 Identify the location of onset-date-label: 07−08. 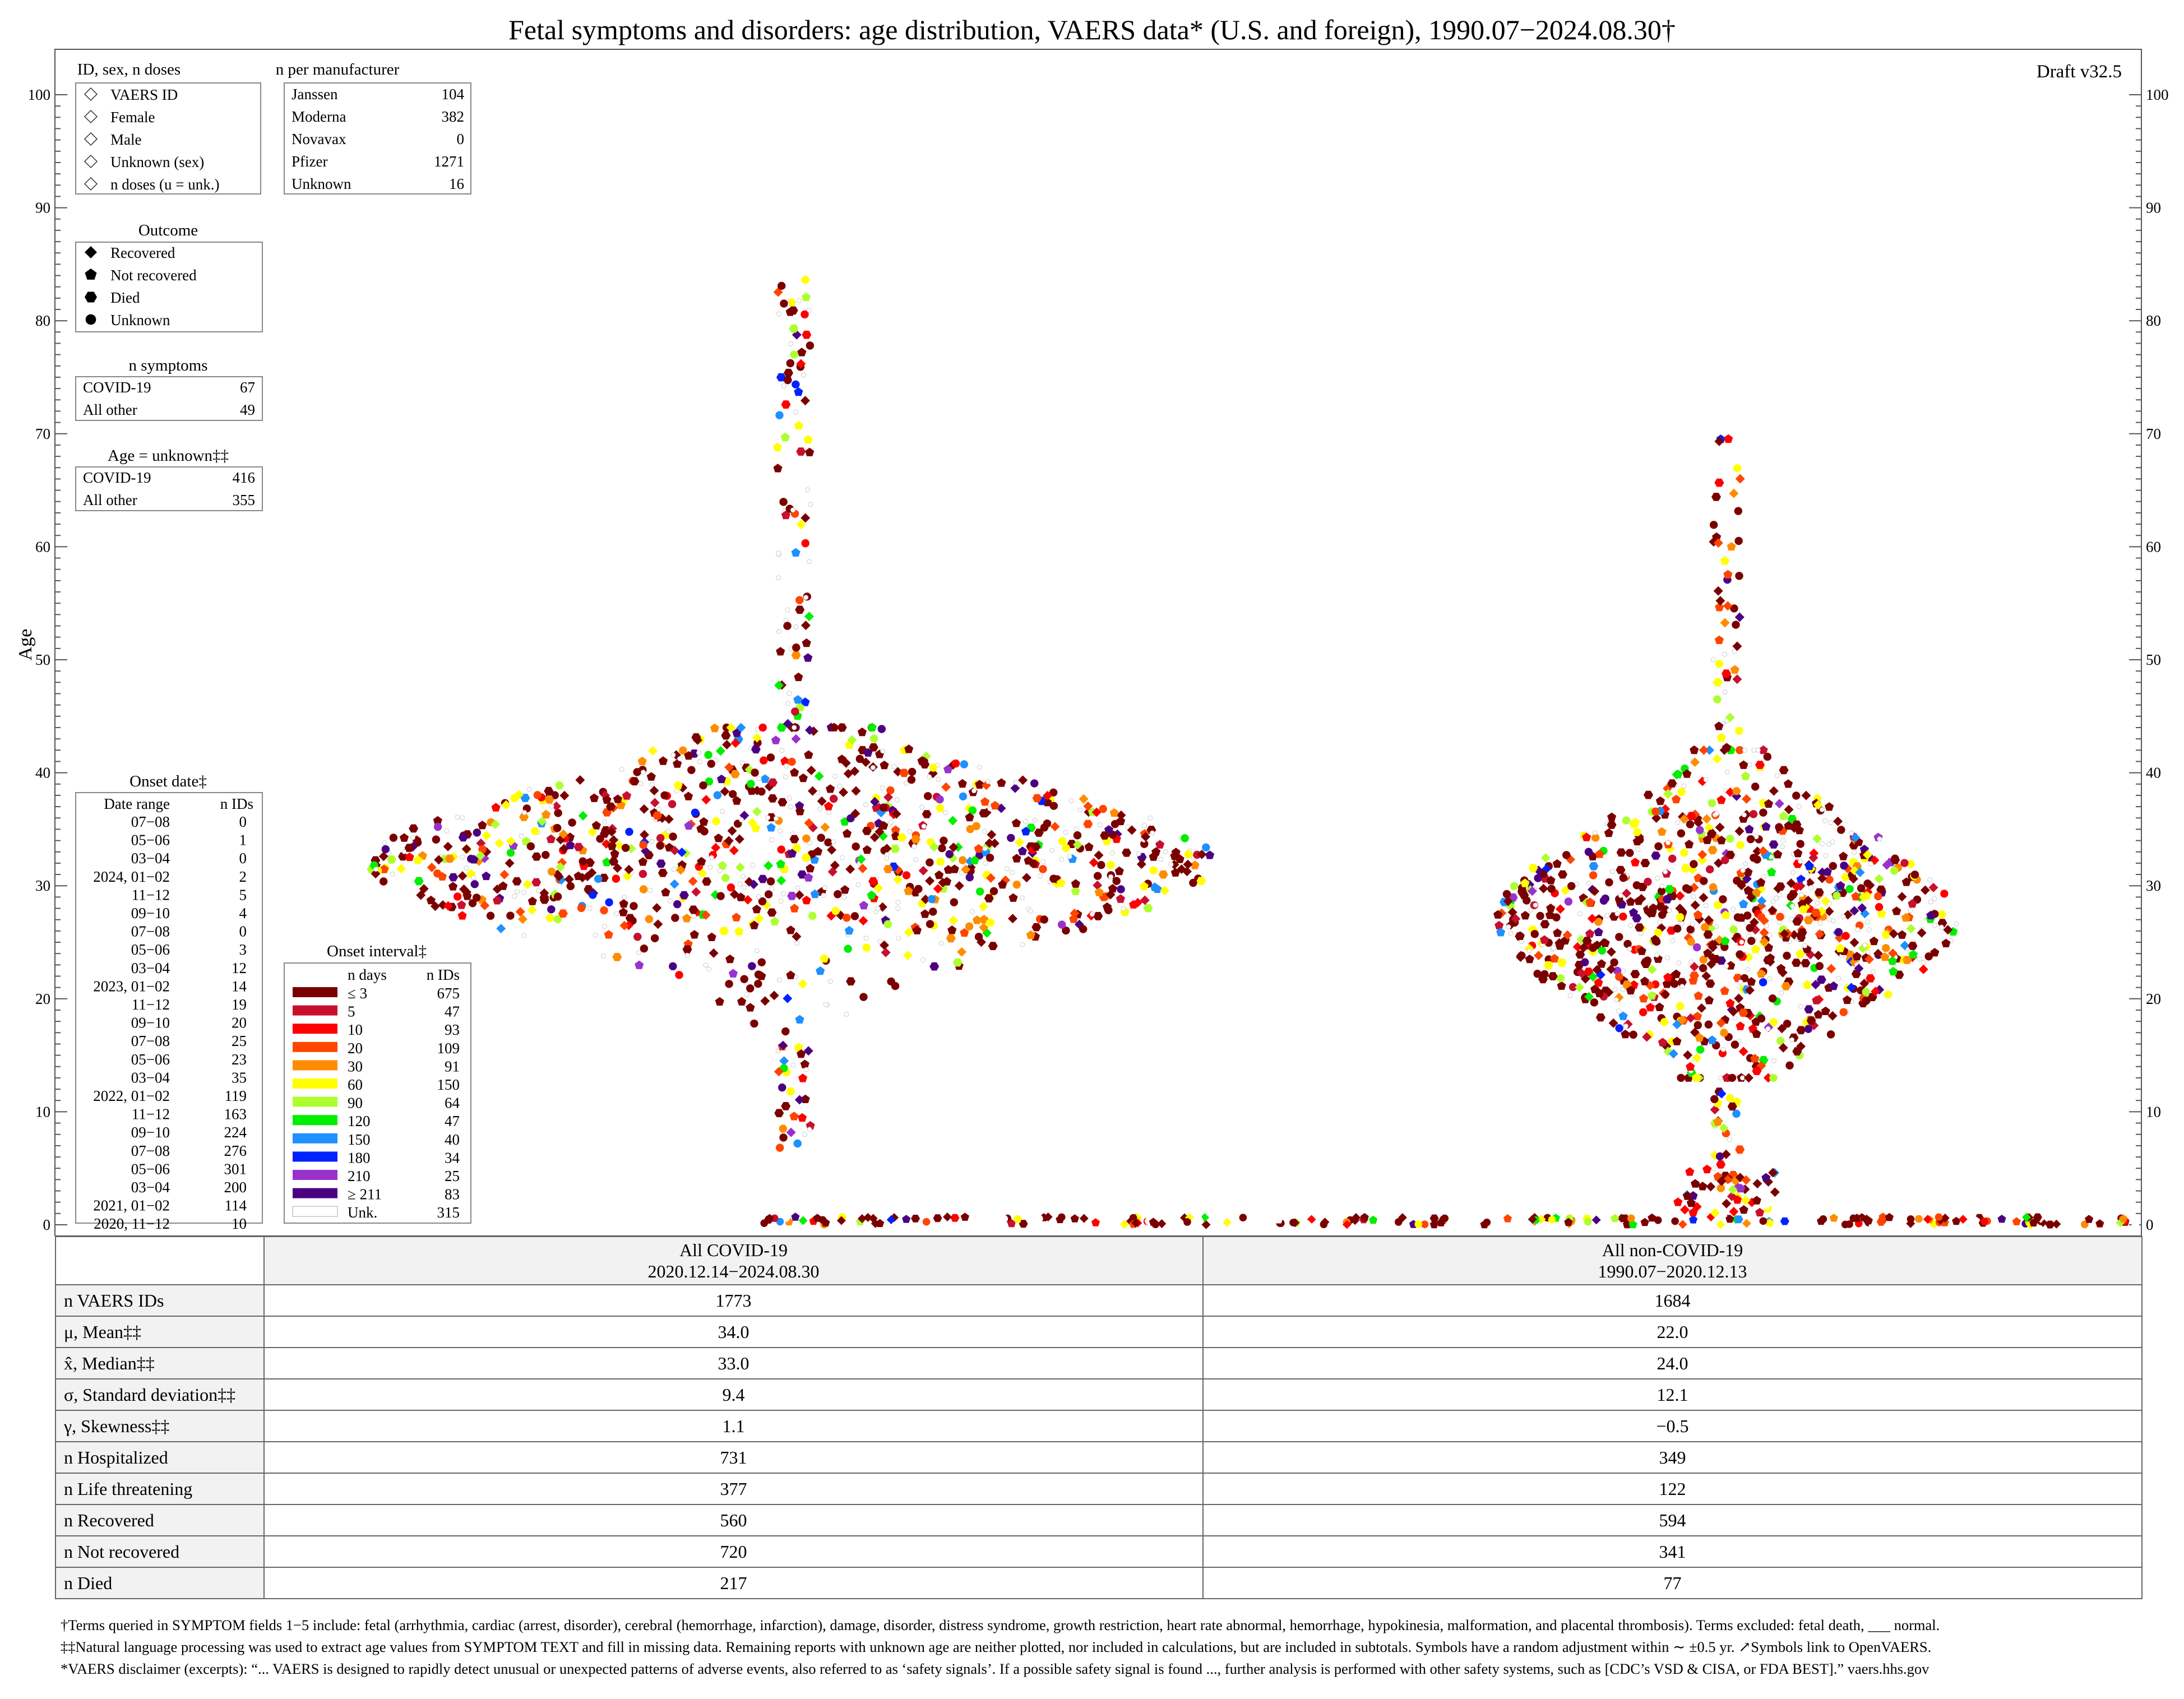
(151, 1041).